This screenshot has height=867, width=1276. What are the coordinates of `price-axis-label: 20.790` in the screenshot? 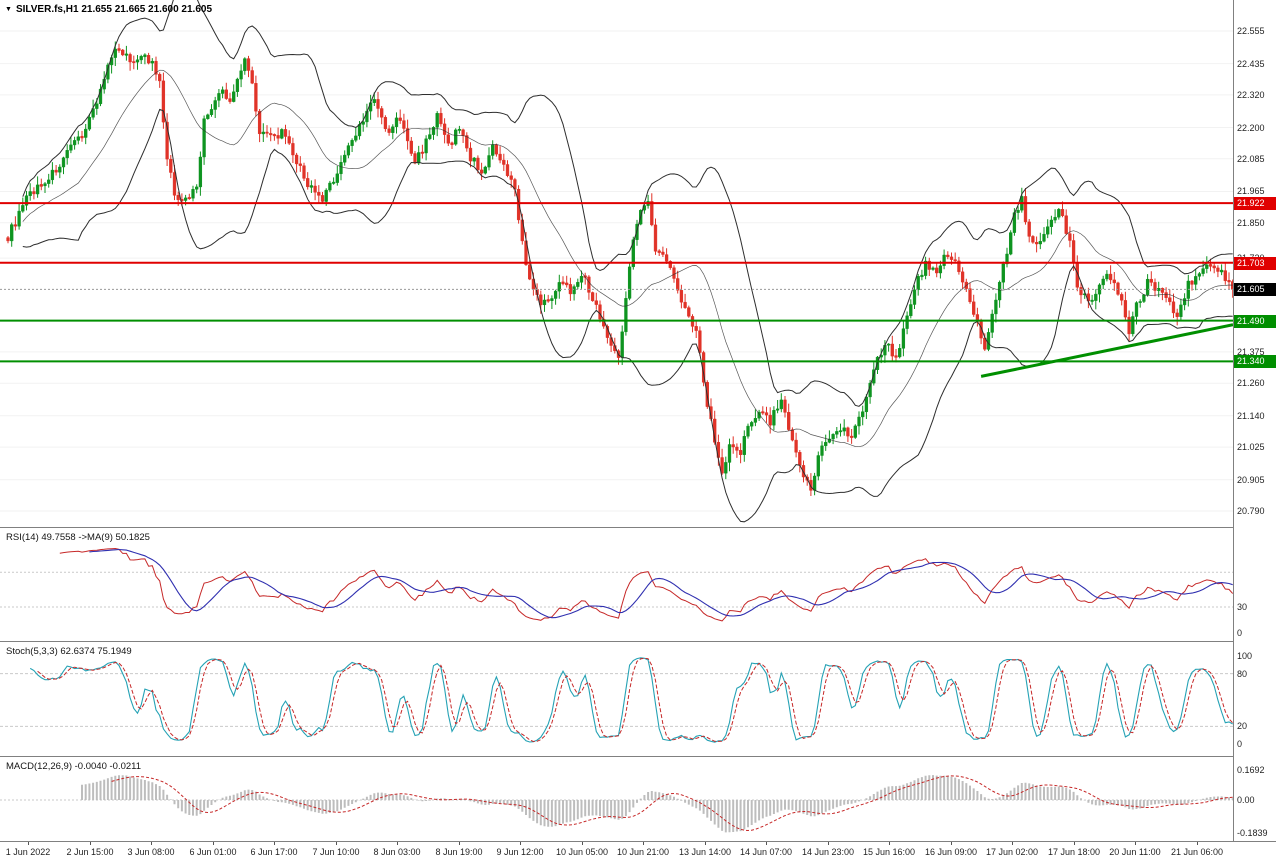 It's located at (1251, 511).